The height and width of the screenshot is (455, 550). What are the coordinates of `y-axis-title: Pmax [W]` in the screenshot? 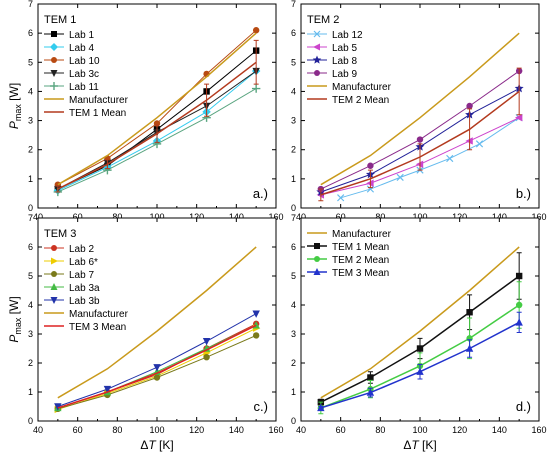 It's located at (15, 106).